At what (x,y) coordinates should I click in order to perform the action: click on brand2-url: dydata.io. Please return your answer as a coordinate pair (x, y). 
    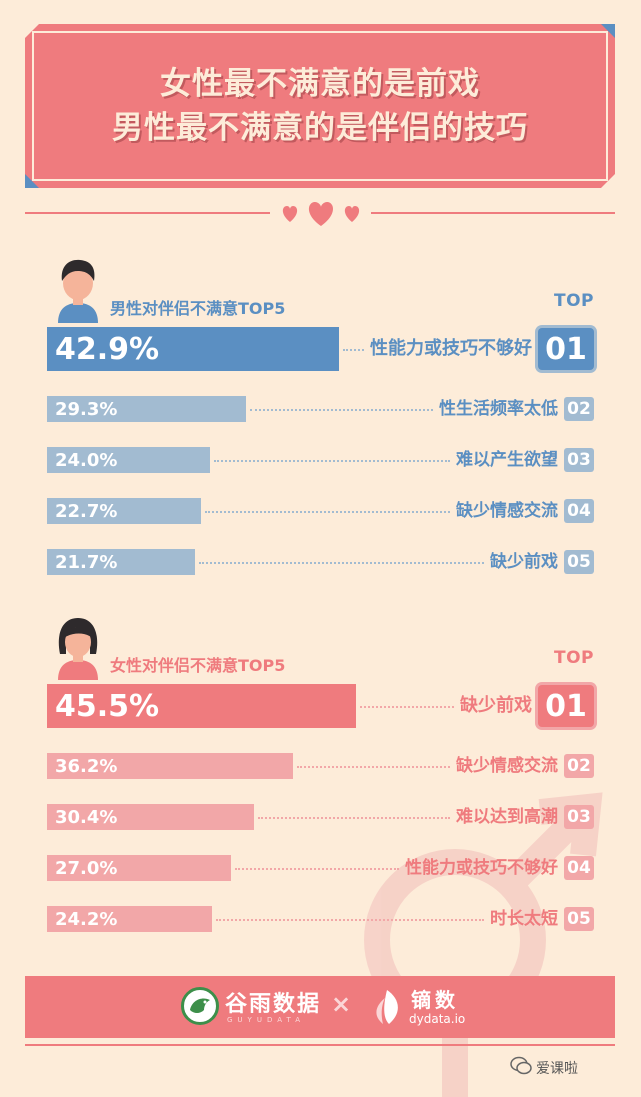
    Looking at the image, I should click on (437, 1019).